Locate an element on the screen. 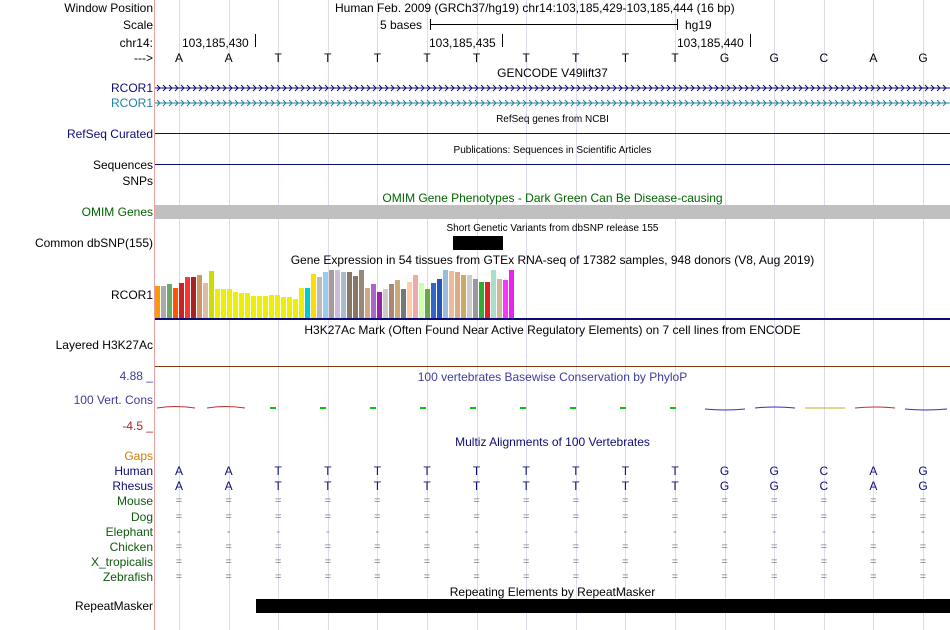 The image size is (950, 630). repeatmasker-track-label: RepeatMasker is located at coordinates (113, 606).